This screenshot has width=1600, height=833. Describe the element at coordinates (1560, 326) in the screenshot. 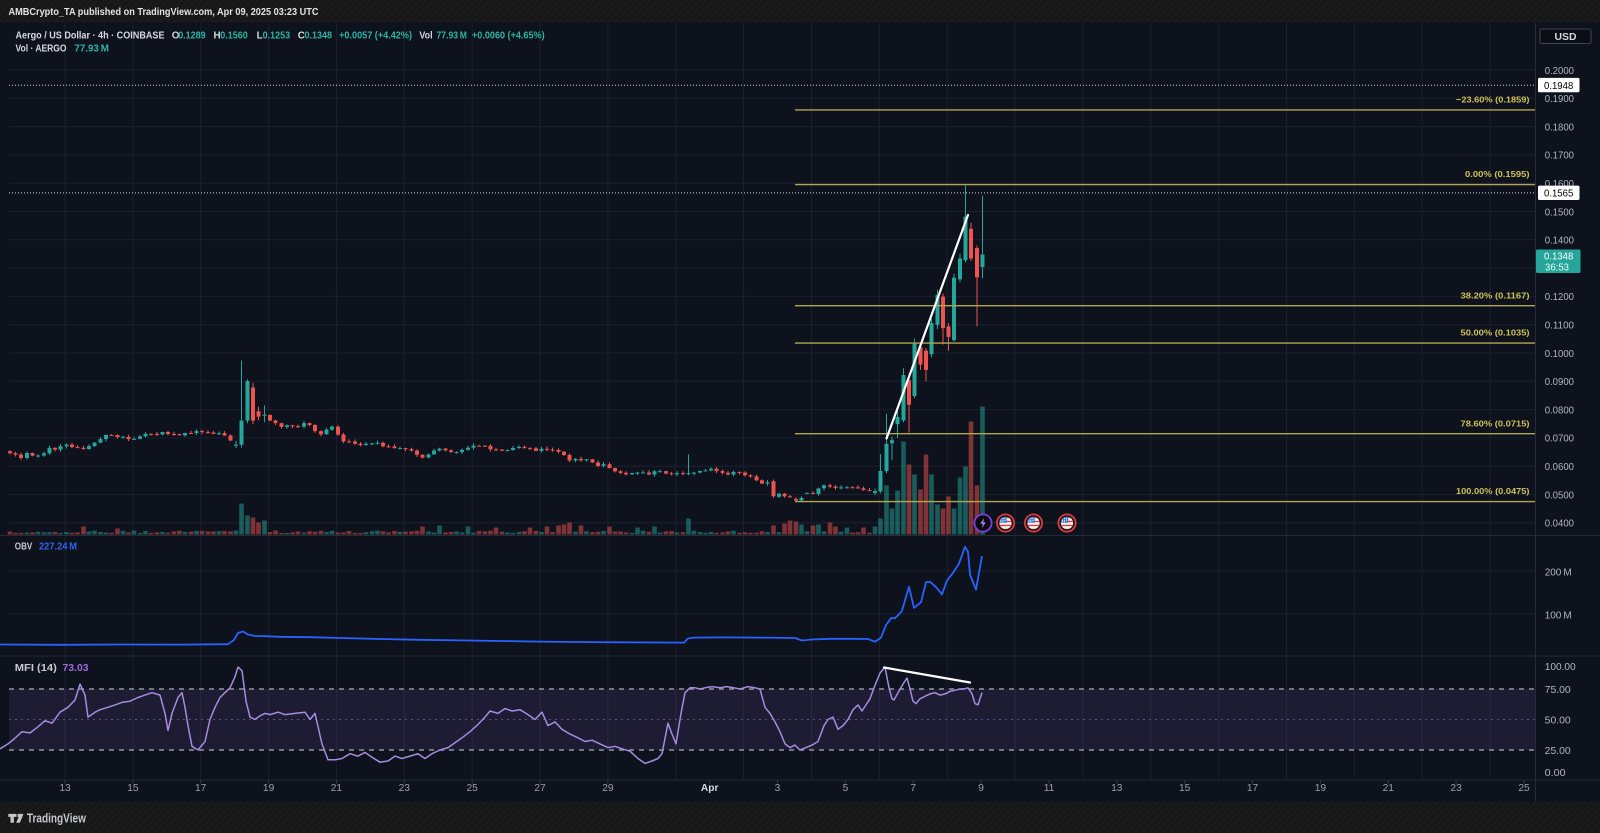

I see `svg-text: 0.1100` at that location.